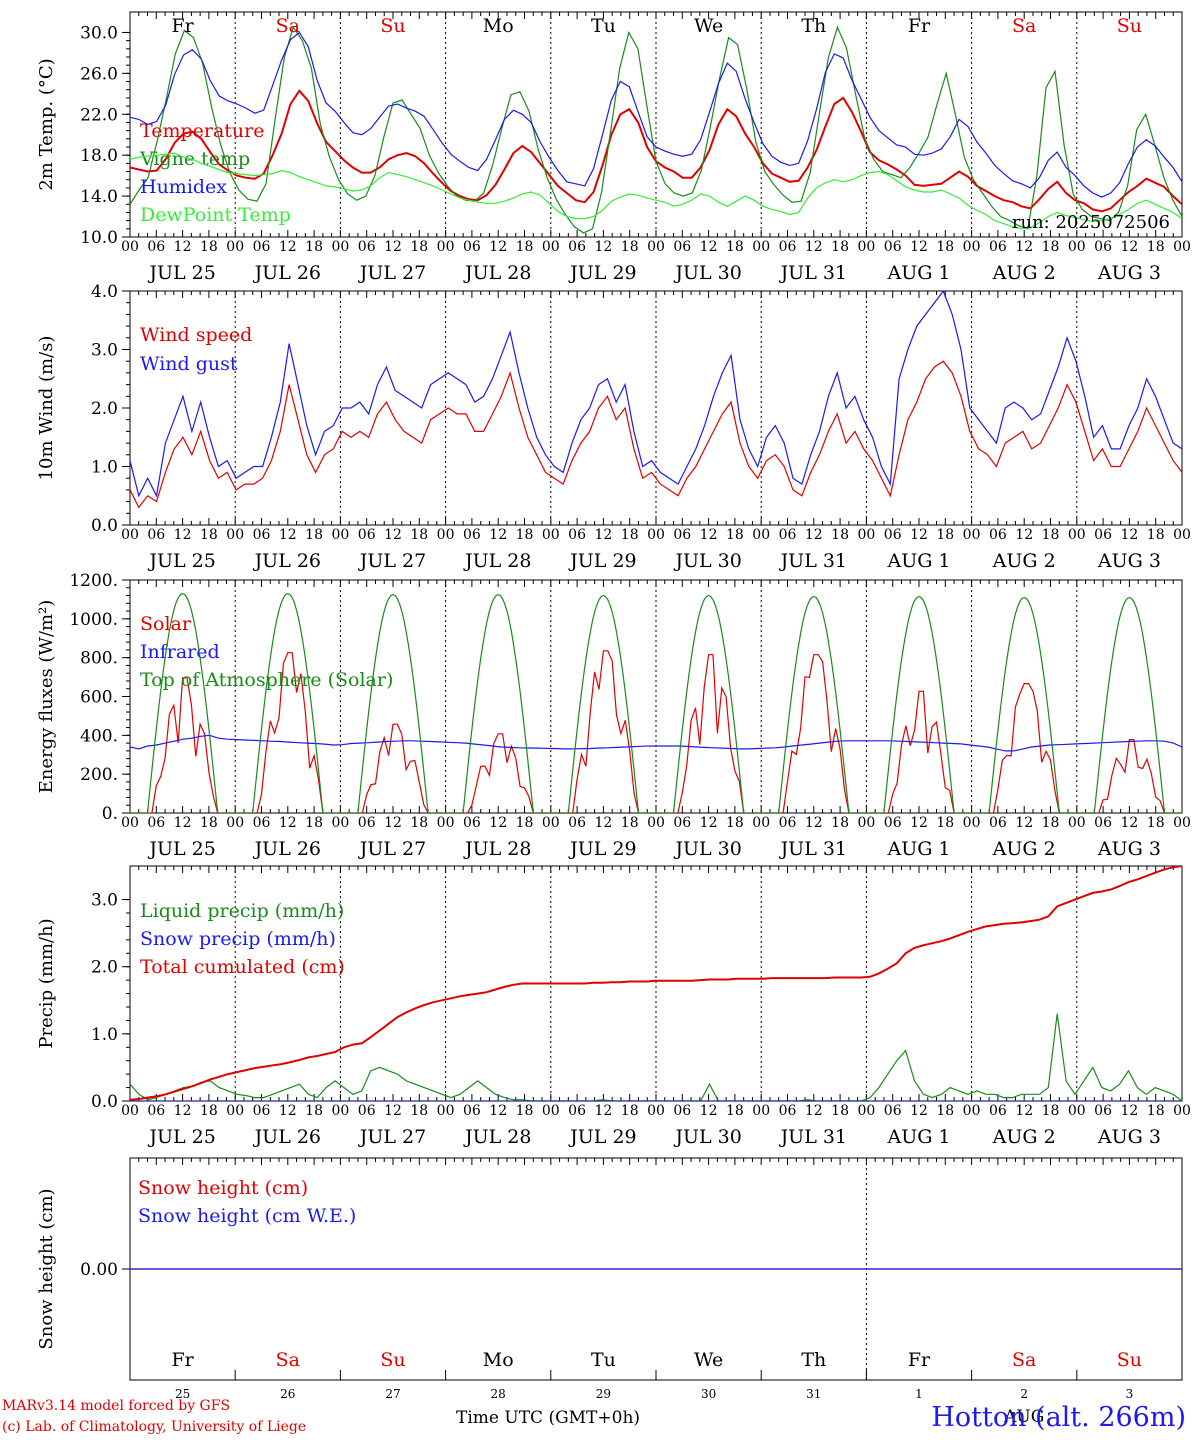 The height and width of the screenshot is (1440, 1194). I want to click on legend-entry: Wind gust, so click(189, 364).